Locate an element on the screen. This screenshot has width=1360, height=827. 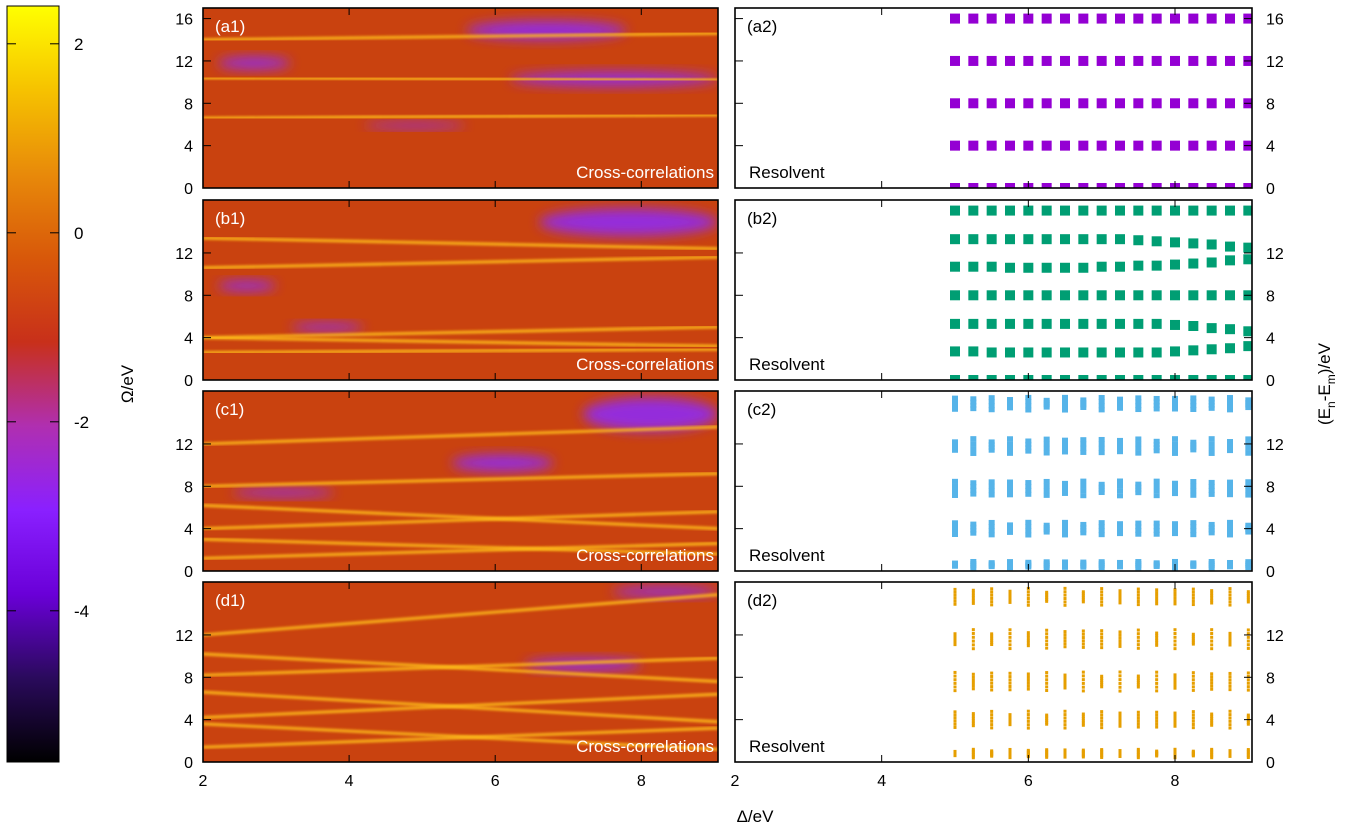
panel-frame is located at coordinates (993, 290).